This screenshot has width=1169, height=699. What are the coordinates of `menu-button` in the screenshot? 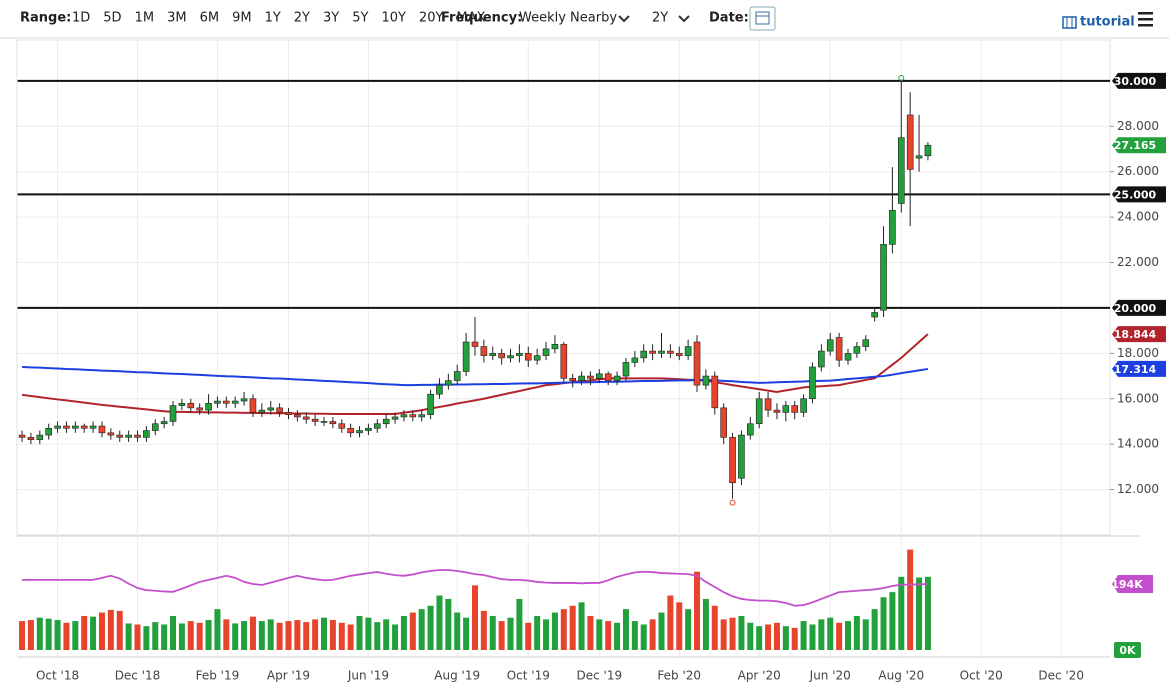 It's located at (1145, 19).